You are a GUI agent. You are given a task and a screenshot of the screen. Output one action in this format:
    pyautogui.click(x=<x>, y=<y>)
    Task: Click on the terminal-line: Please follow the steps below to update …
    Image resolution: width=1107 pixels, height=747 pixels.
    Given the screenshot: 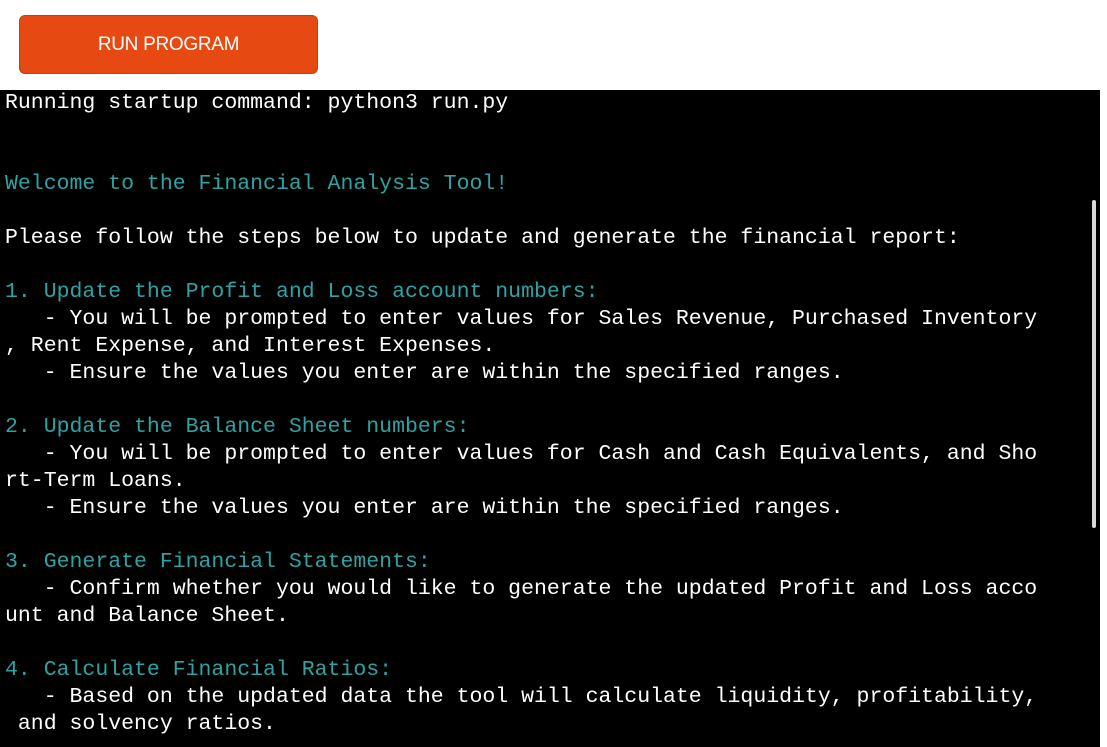 What is the action you would take?
    pyautogui.click(x=482, y=238)
    